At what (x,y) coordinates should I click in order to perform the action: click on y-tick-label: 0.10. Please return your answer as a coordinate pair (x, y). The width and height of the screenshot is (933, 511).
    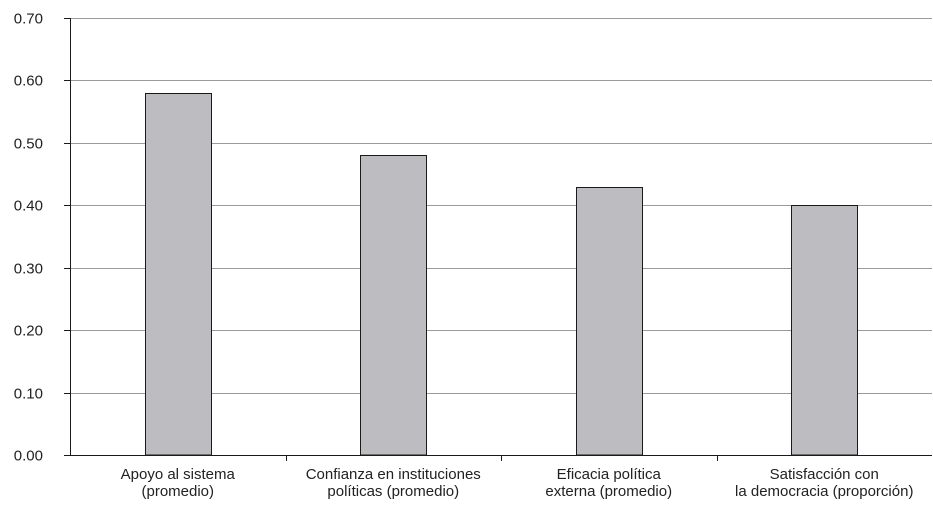
    Looking at the image, I should click on (28, 394).